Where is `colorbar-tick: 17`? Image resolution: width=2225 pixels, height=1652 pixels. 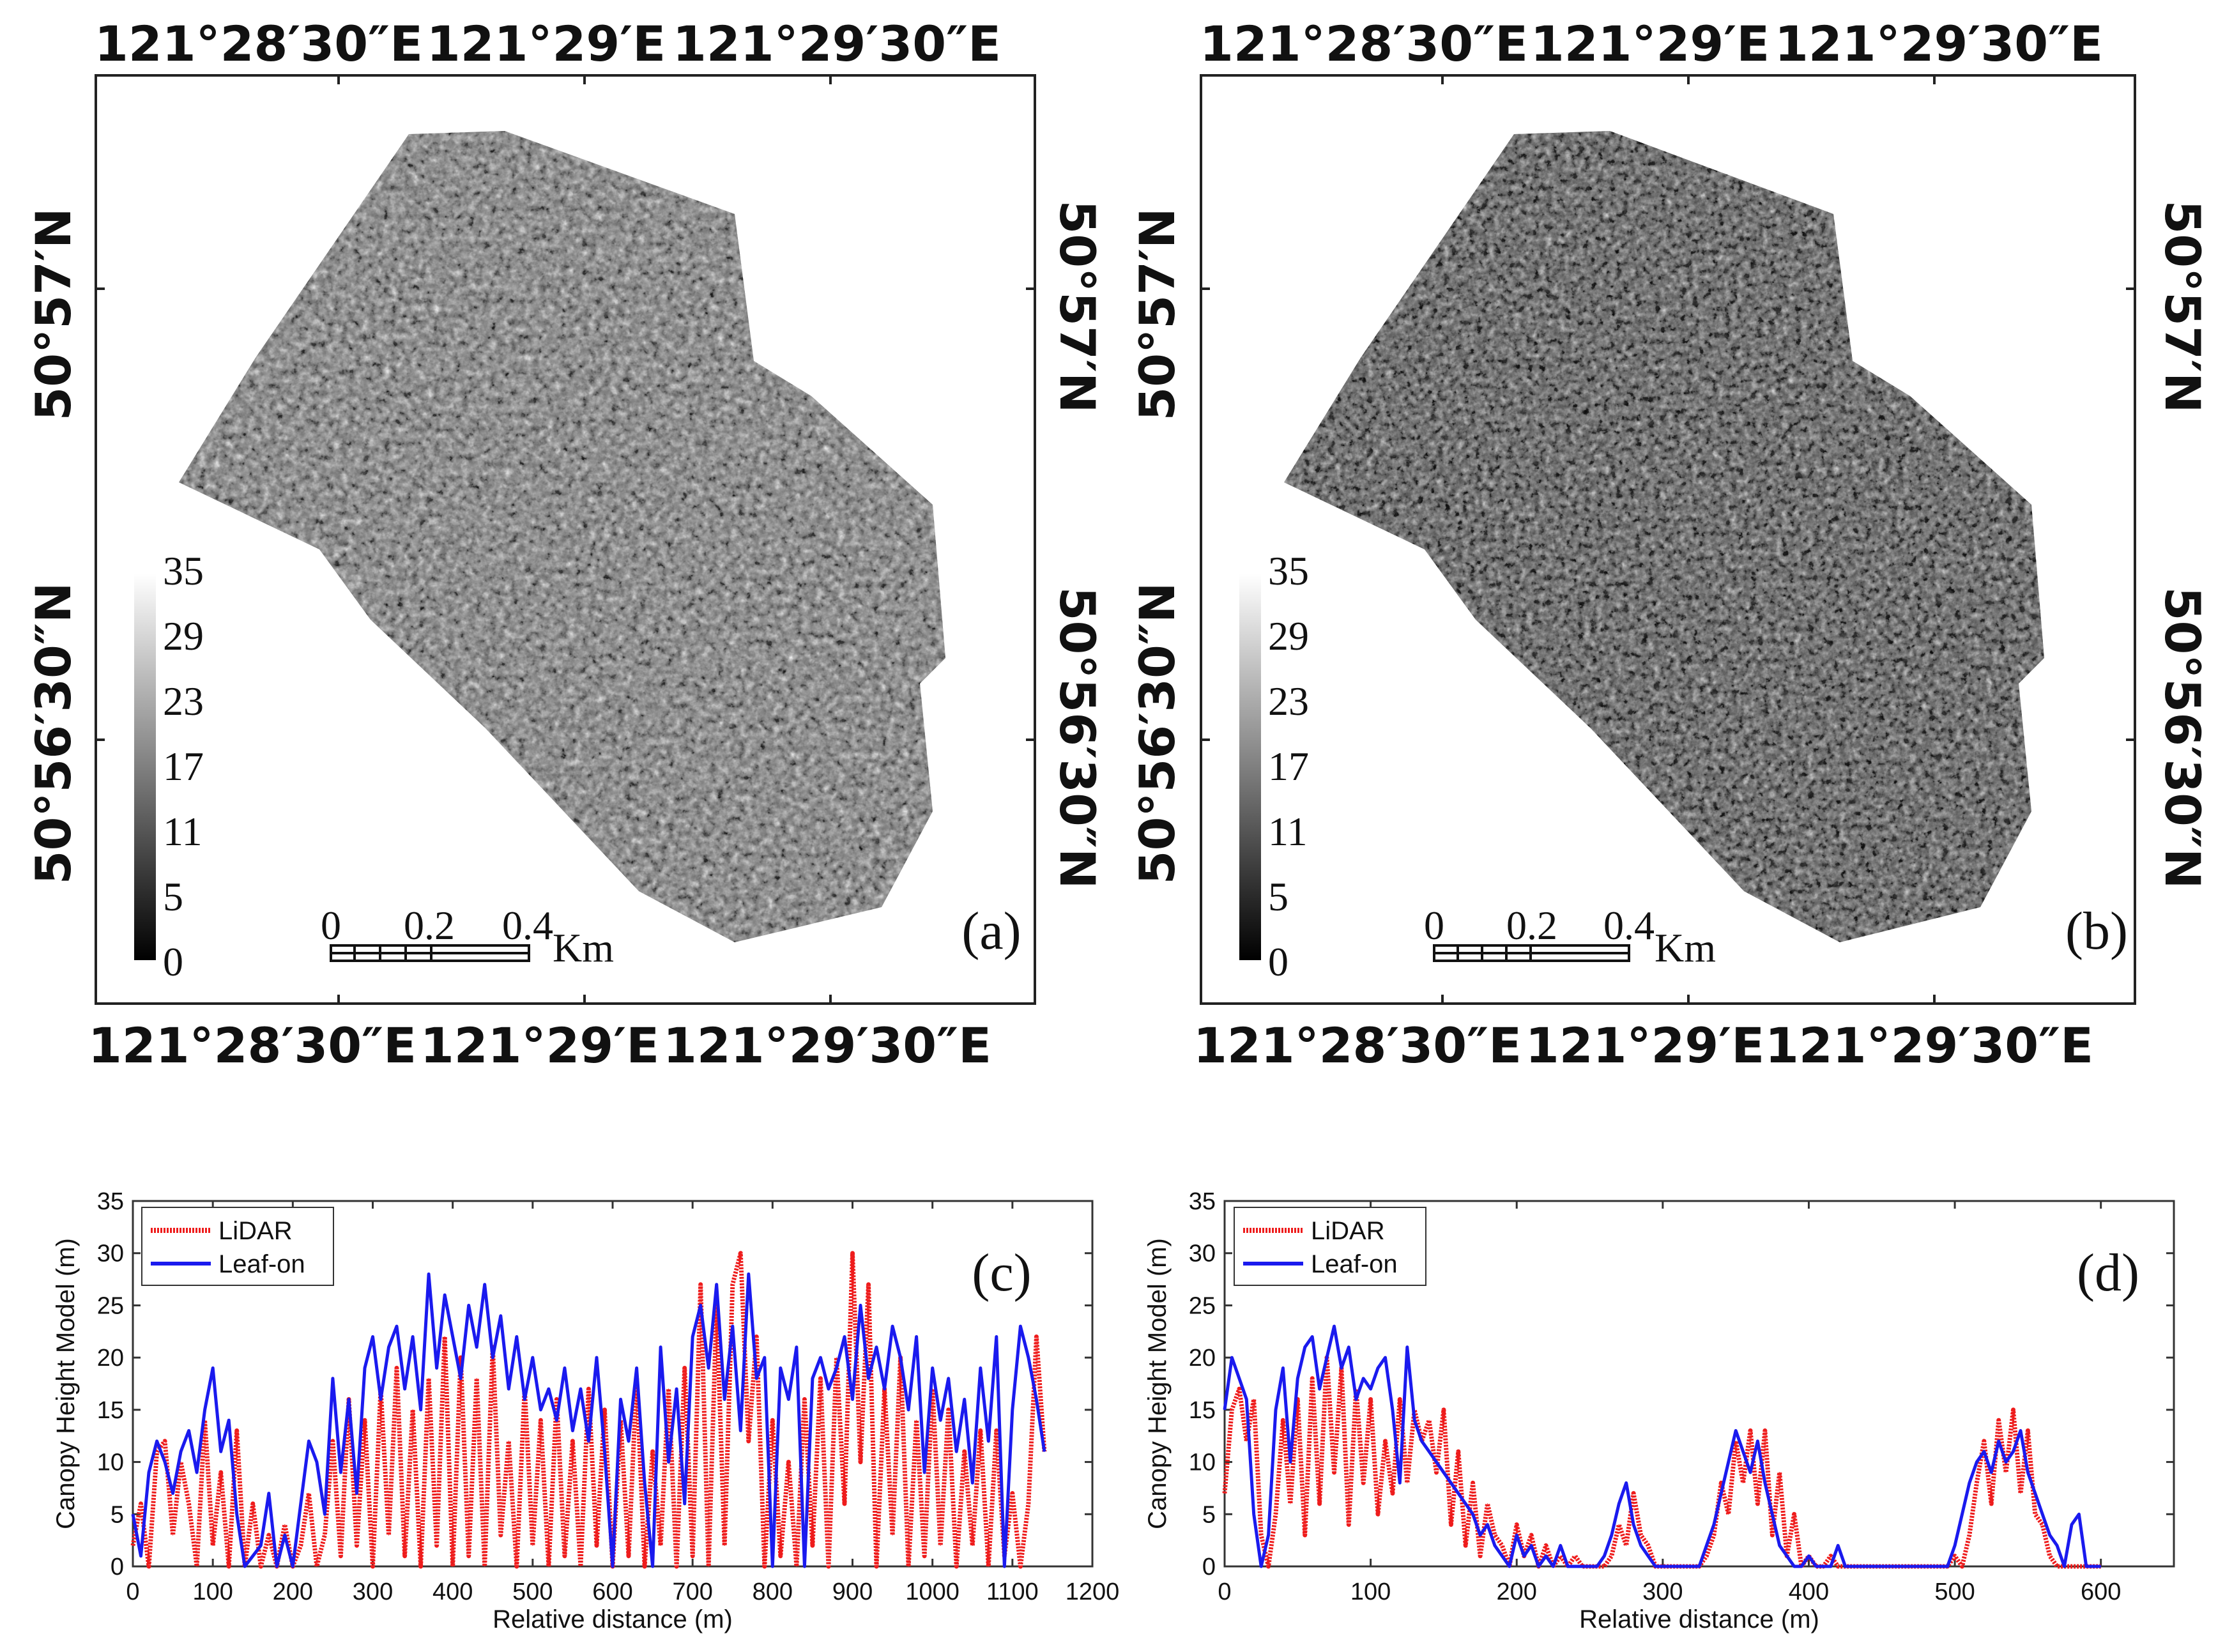 colorbar-tick: 17 is located at coordinates (183, 767).